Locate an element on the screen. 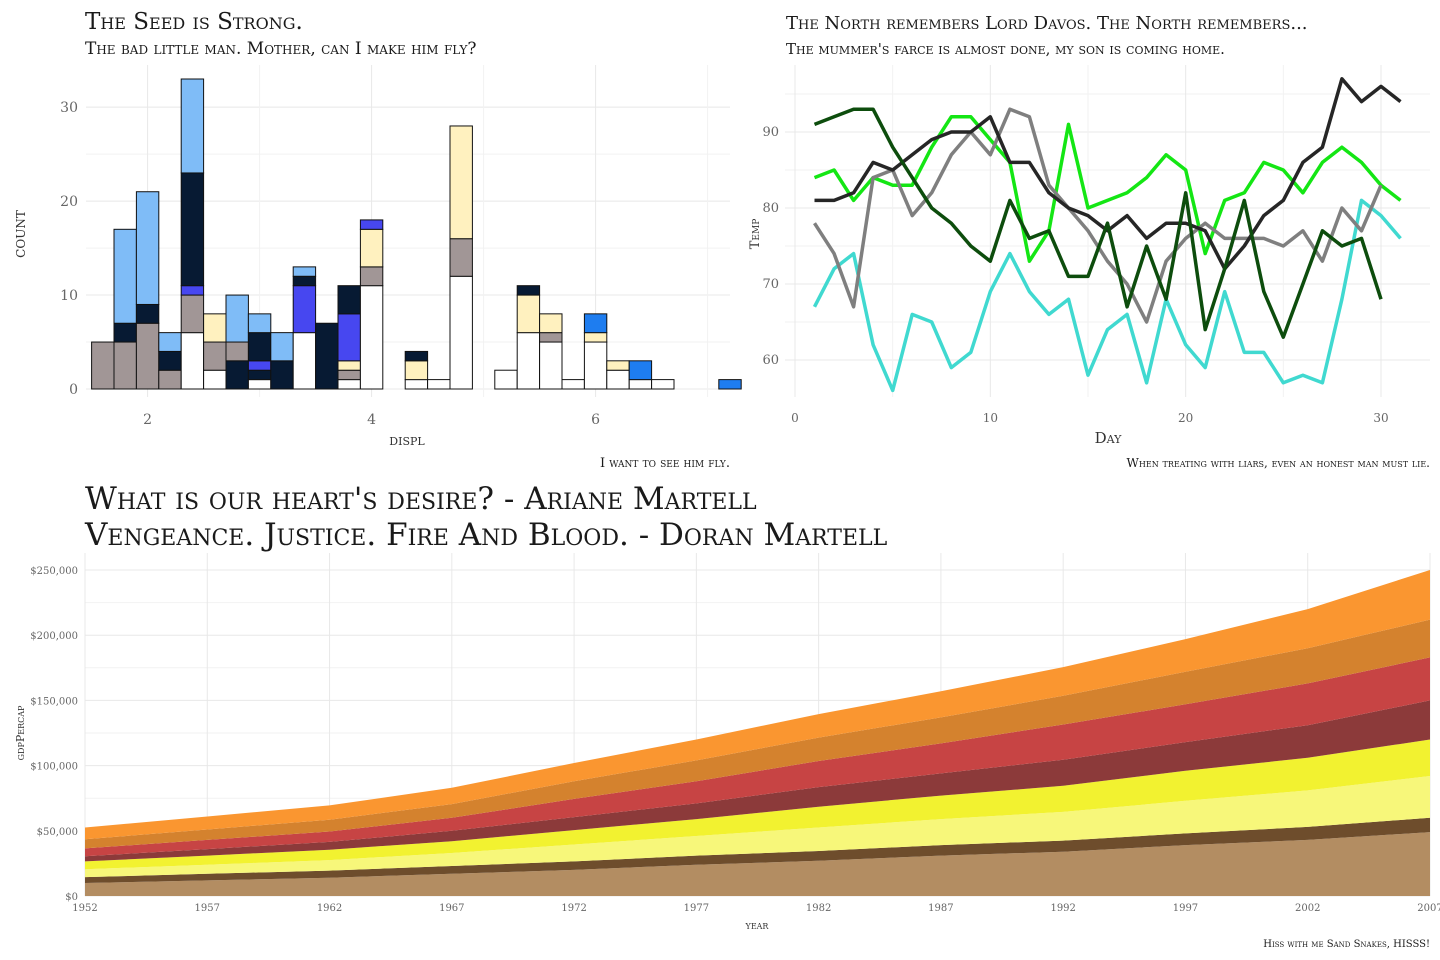  area-y-tick: $150,000 is located at coordinates (54, 701).